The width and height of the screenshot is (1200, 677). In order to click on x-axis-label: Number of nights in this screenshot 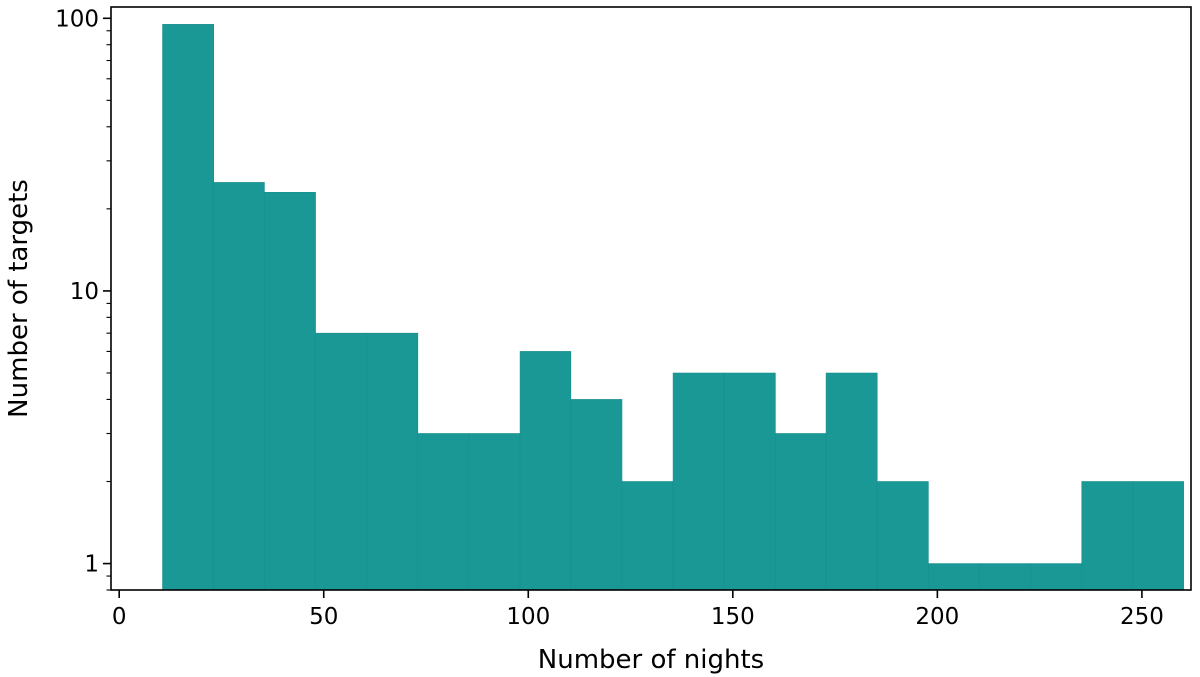, I will do `click(651, 660)`.